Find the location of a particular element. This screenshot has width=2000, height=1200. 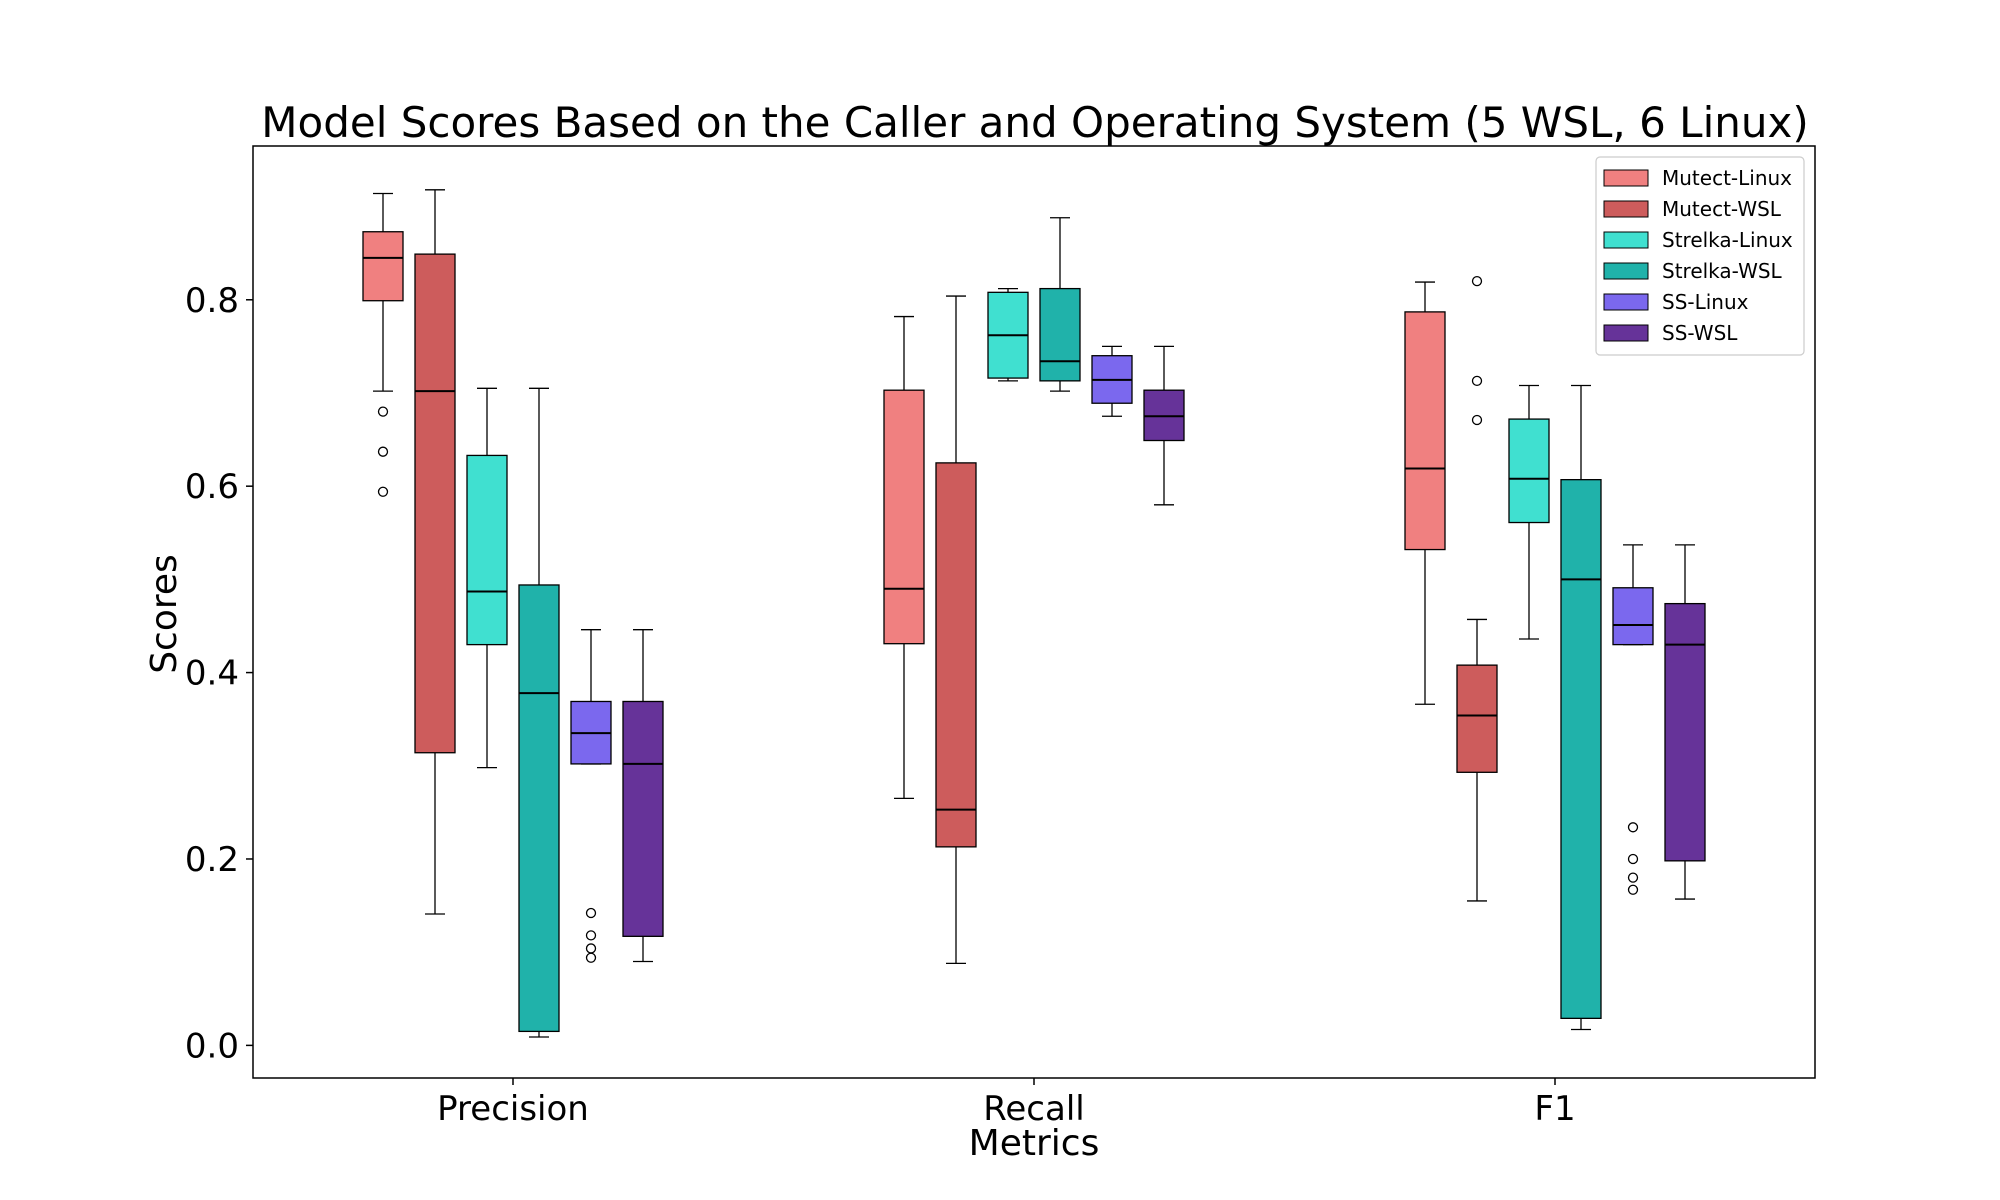

x-tick-label: Recall is located at coordinates (1033, 1109).